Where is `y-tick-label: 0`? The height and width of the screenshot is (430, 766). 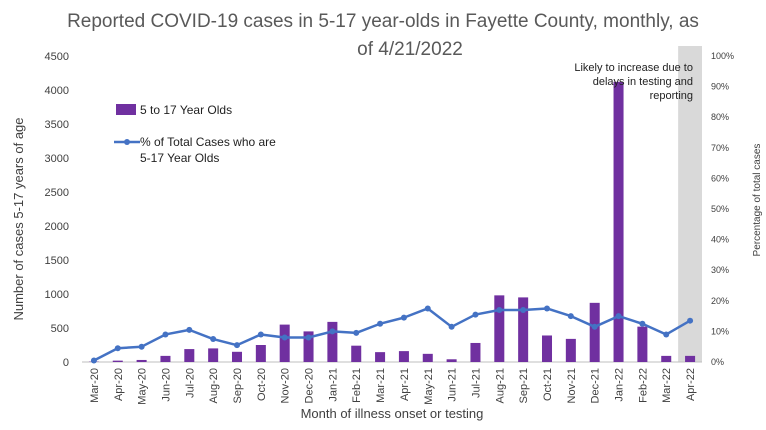 y-tick-label: 0 is located at coordinates (66, 363).